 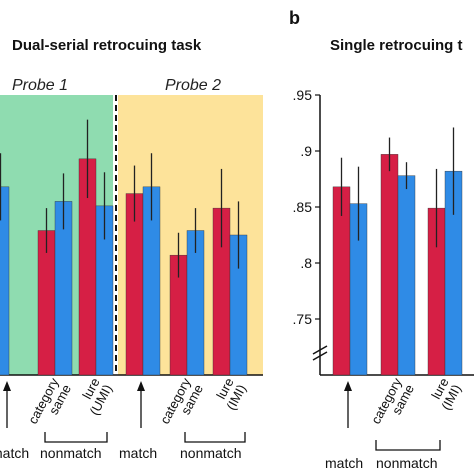 I want to click on y-tick-label: .8, so click(x=306, y=263).